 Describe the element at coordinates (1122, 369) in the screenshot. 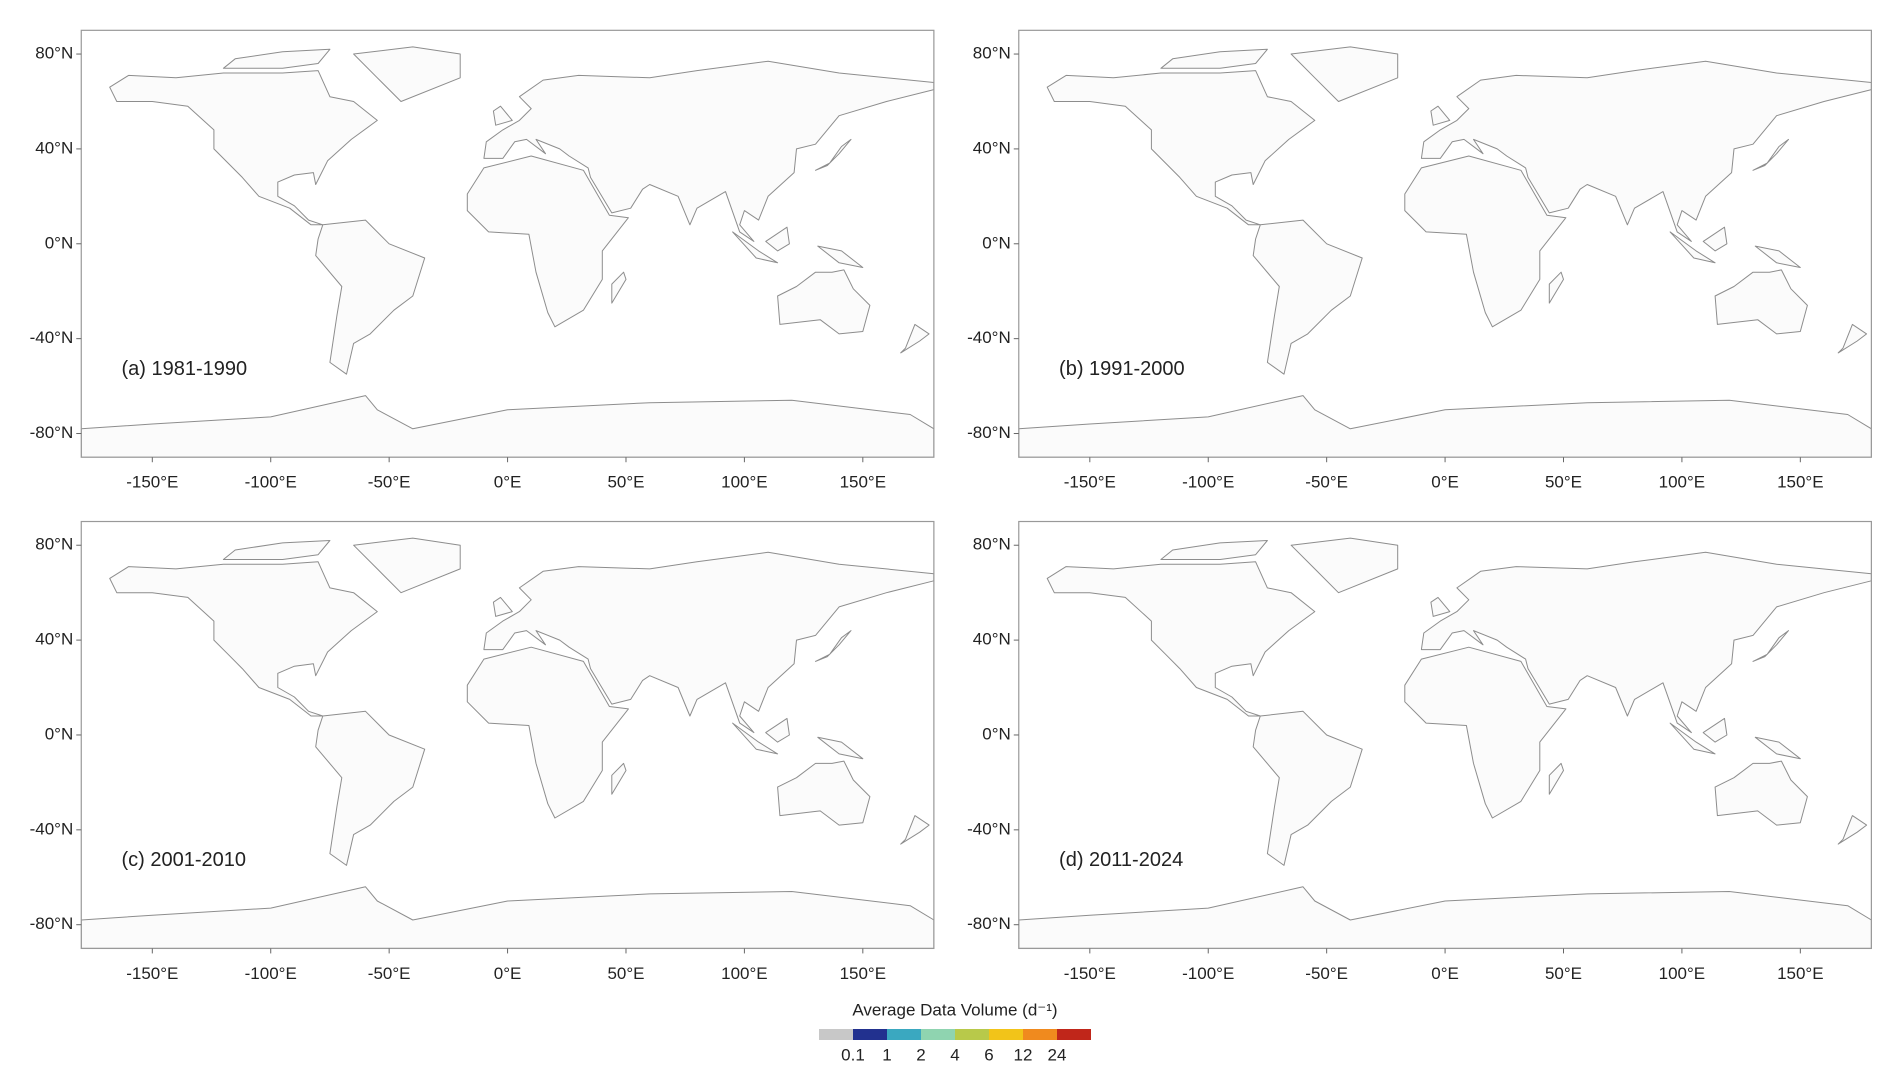

I see `panel-label: (b) 1991-2000` at that location.